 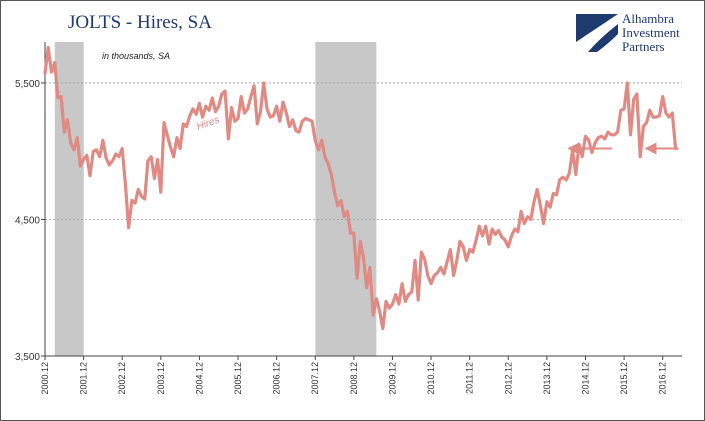 What do you see at coordinates (624, 378) in the screenshot?
I see `x-tick-label-15: 2015.12` at bounding box center [624, 378].